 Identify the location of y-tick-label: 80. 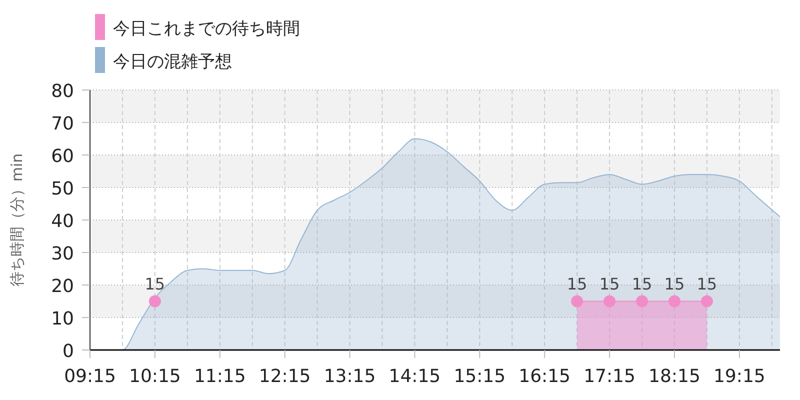
(62, 91).